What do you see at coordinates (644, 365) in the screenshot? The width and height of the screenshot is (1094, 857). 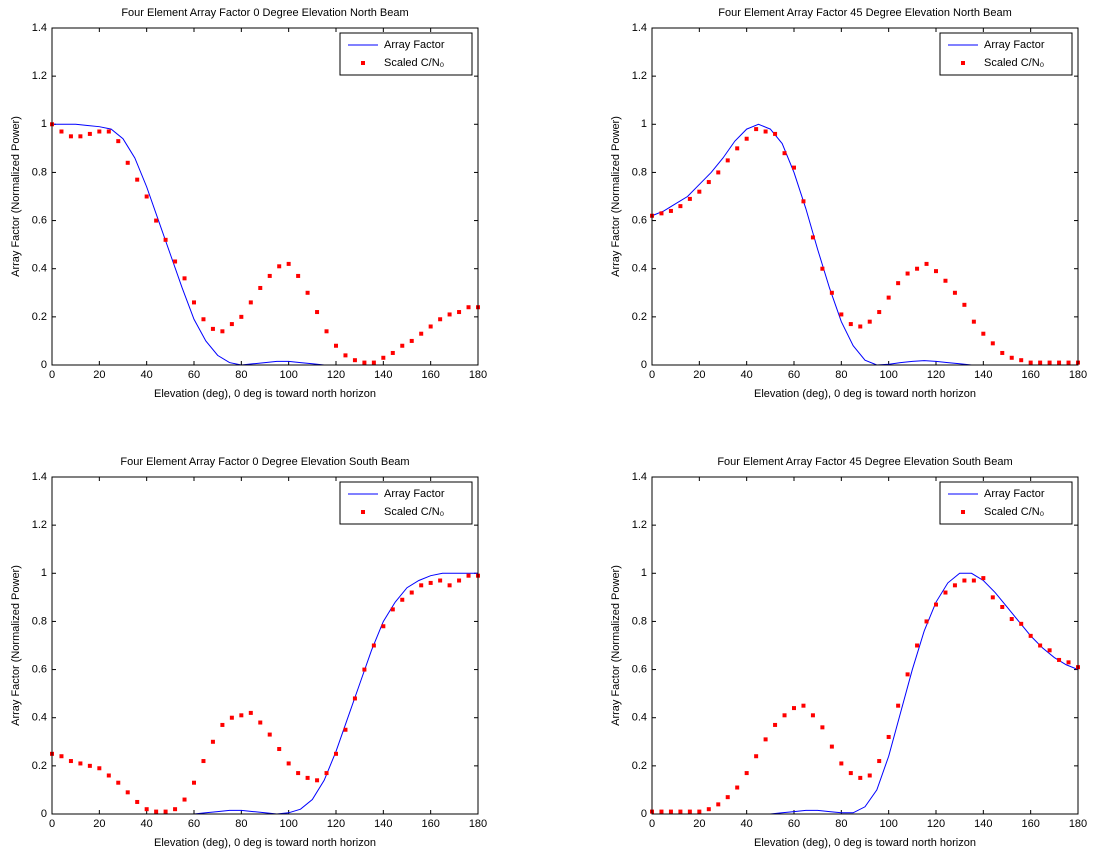 I see `y-tick-label: 0` at bounding box center [644, 365].